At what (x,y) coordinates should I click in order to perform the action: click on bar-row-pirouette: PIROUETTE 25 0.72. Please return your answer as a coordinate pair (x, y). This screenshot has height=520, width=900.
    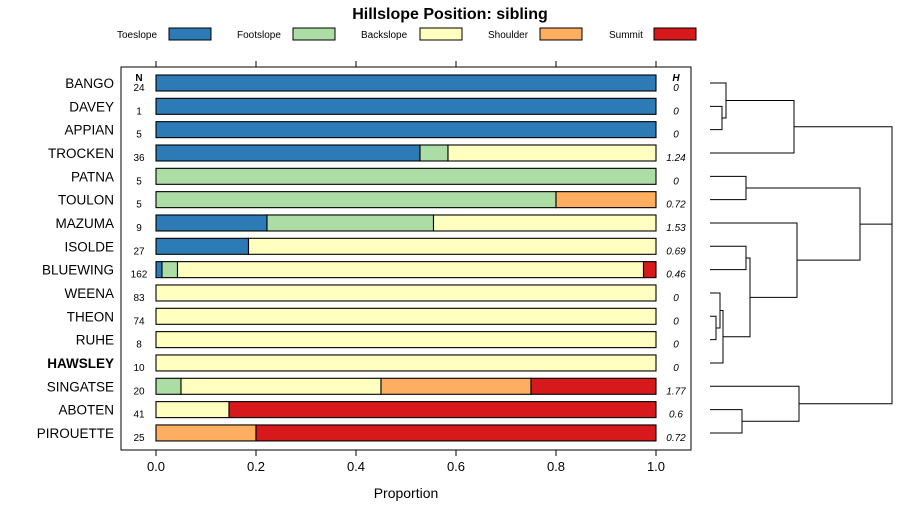
    Looking at the image, I should click on (361, 434).